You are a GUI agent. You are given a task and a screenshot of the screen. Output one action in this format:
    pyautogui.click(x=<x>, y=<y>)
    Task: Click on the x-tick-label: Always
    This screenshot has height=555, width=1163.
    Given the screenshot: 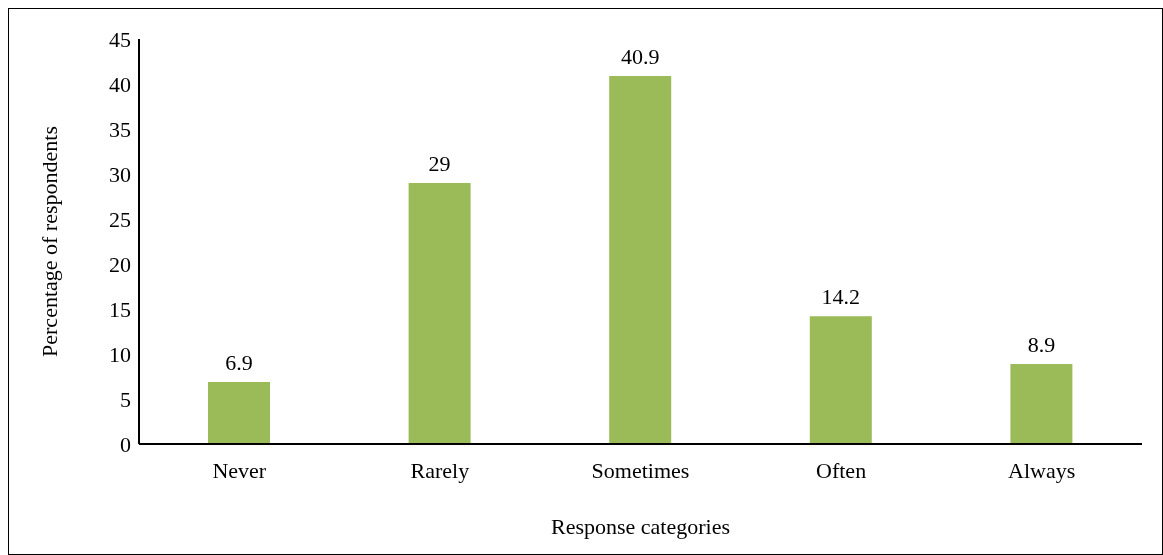 What is the action you would take?
    pyautogui.click(x=1042, y=470)
    